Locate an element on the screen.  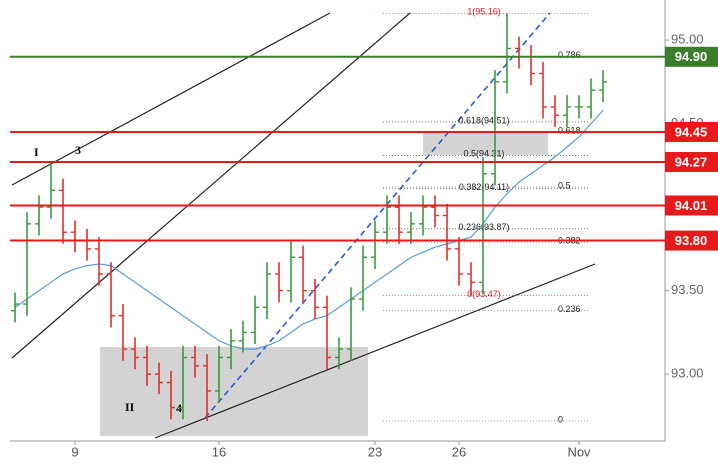
x-tick-label: 9 is located at coordinates (74, 451).